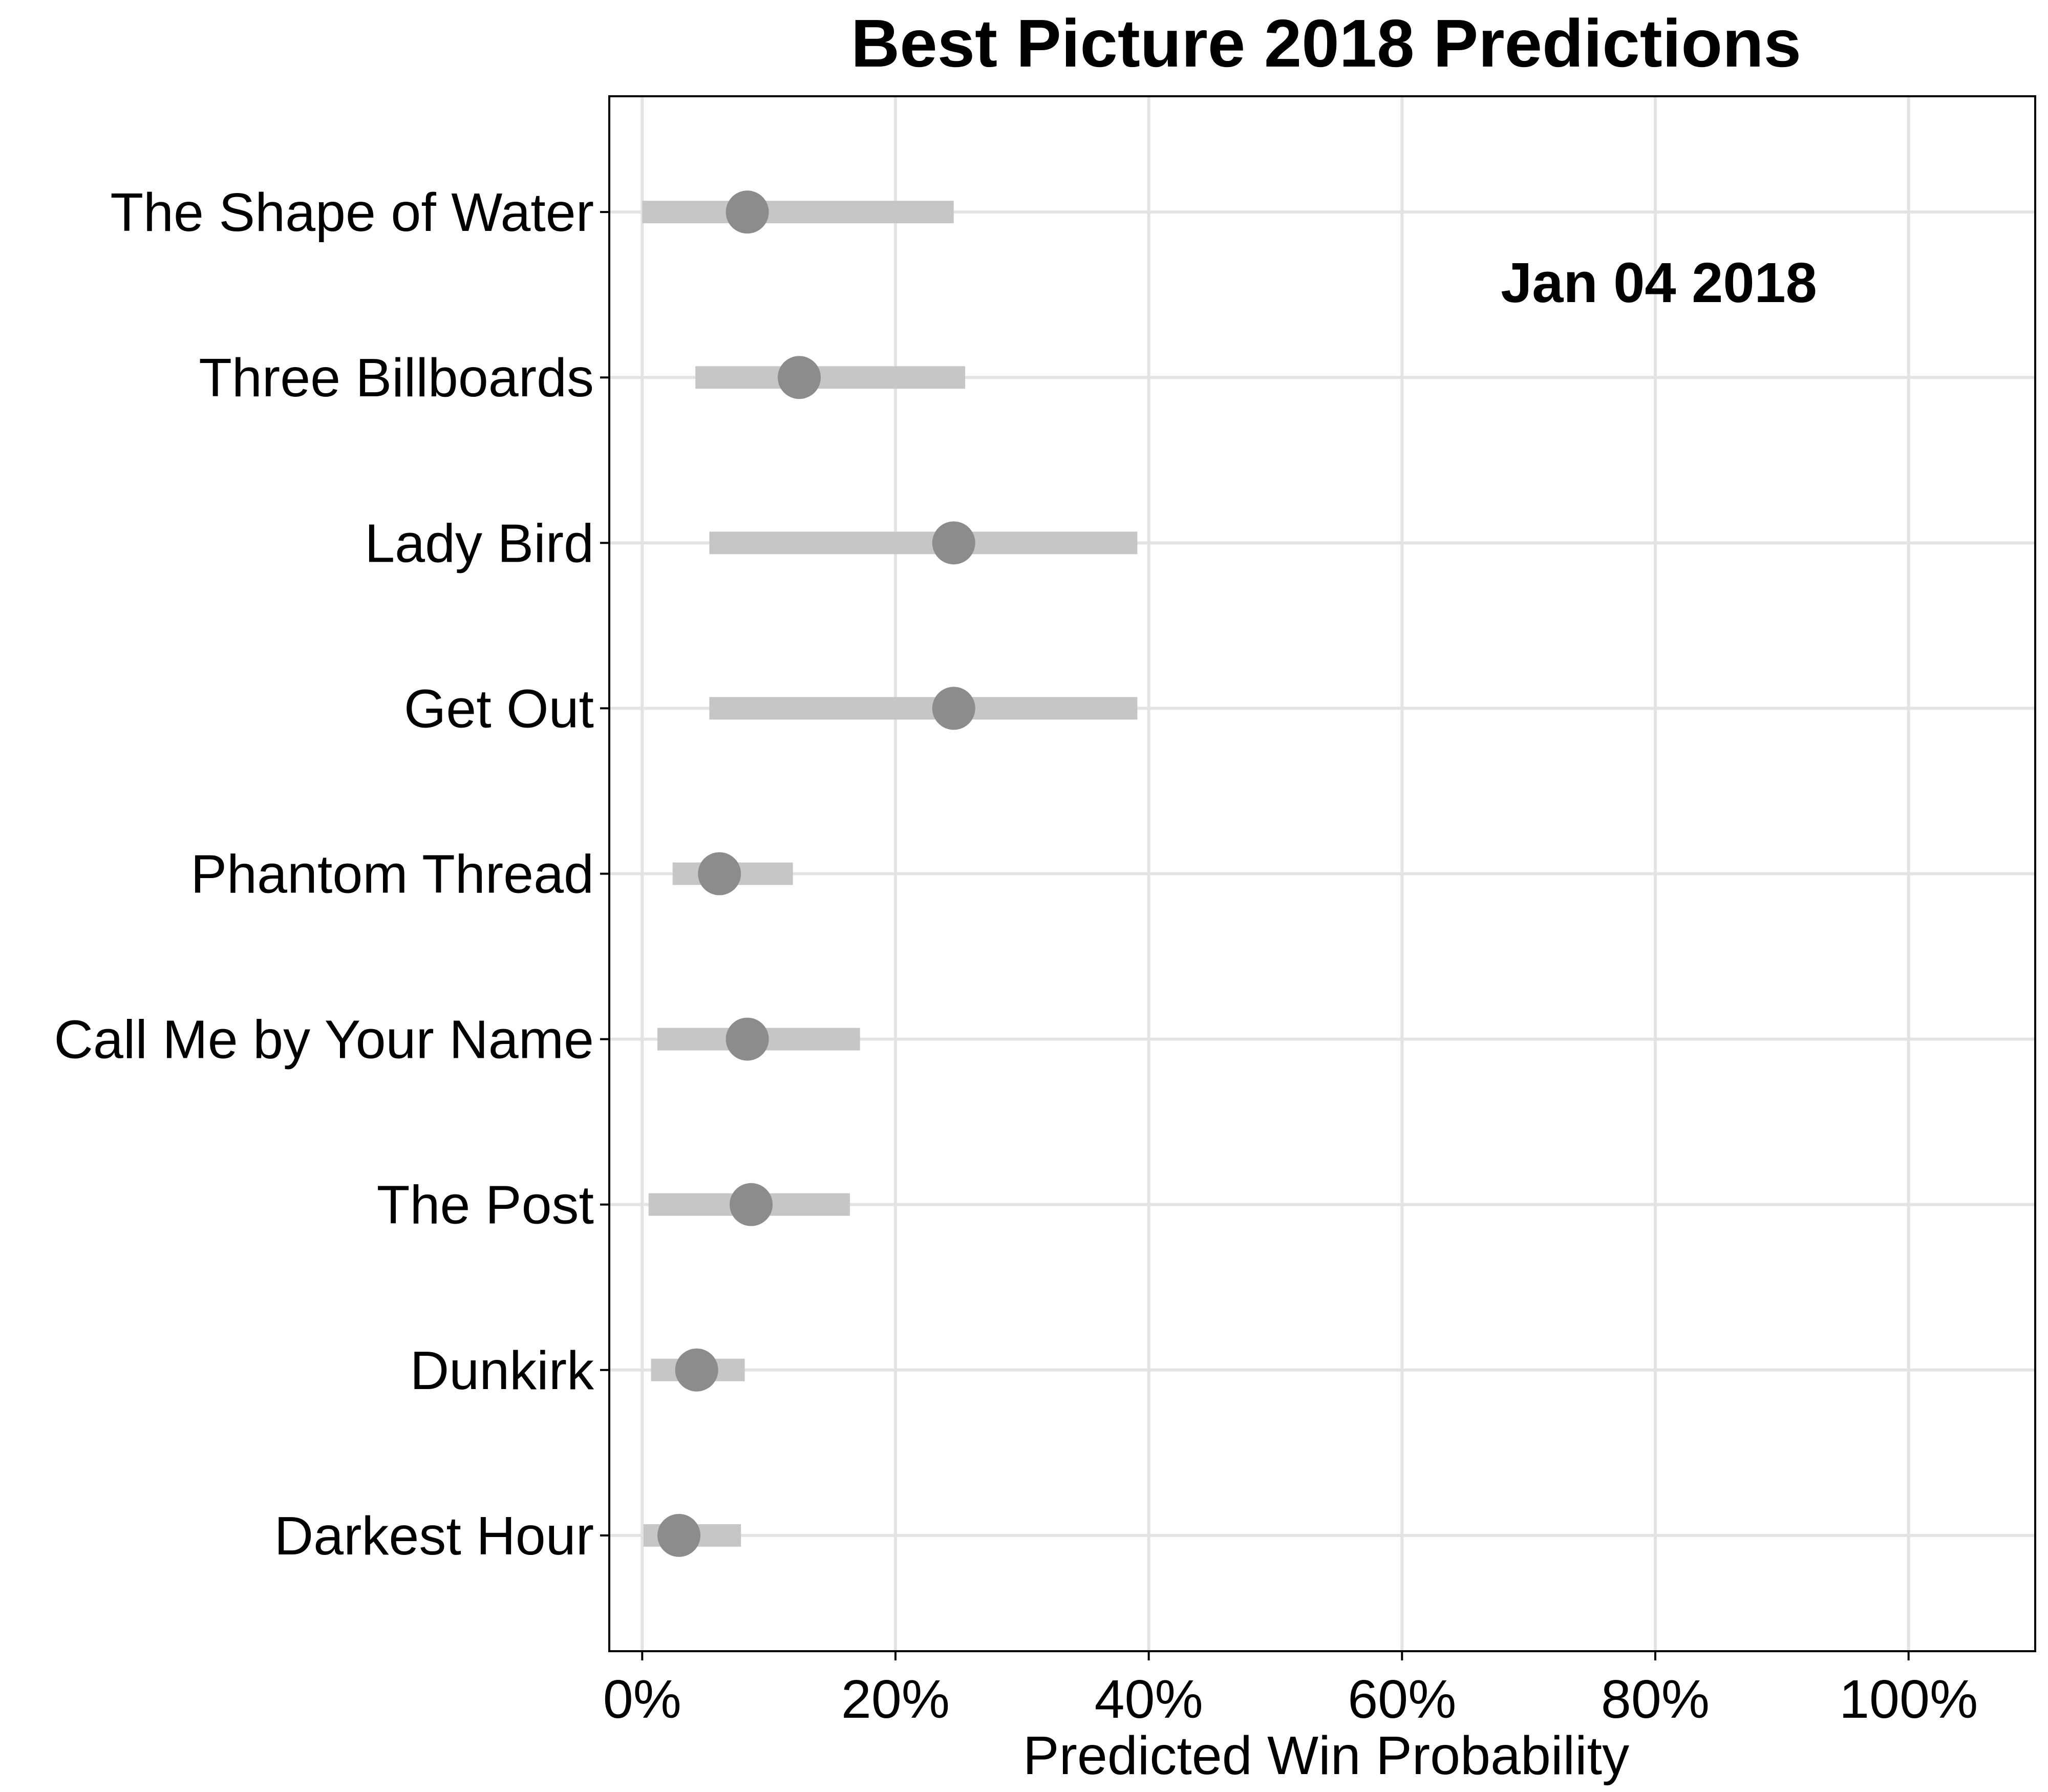 Image resolution: width=2048 pixels, height=1792 pixels. I want to click on category-label: Dunkirk, so click(502, 1370).